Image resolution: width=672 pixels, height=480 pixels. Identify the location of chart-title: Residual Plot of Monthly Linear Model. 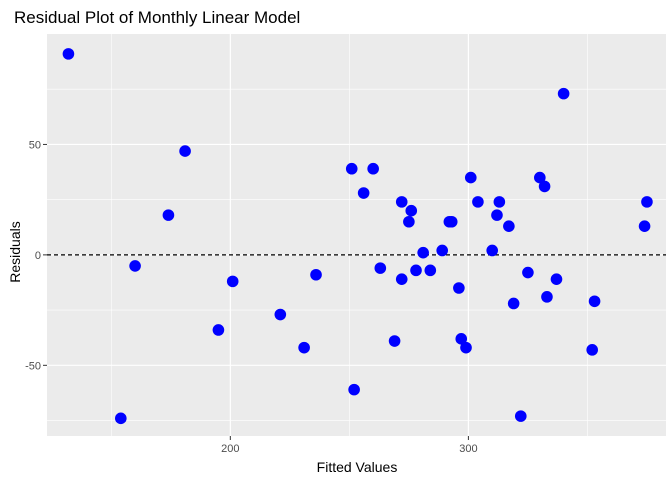
(157, 17).